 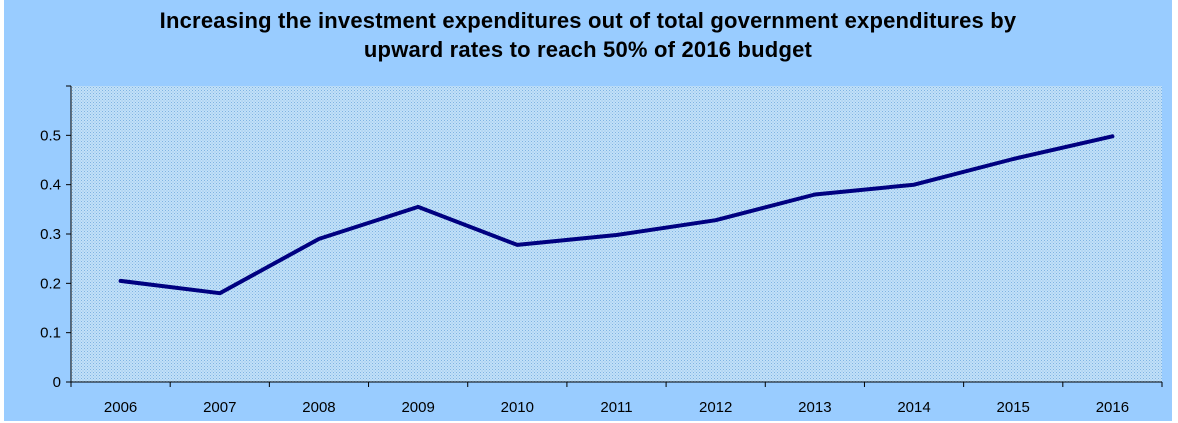 I want to click on x-tick-label: 2012, so click(x=715, y=407).